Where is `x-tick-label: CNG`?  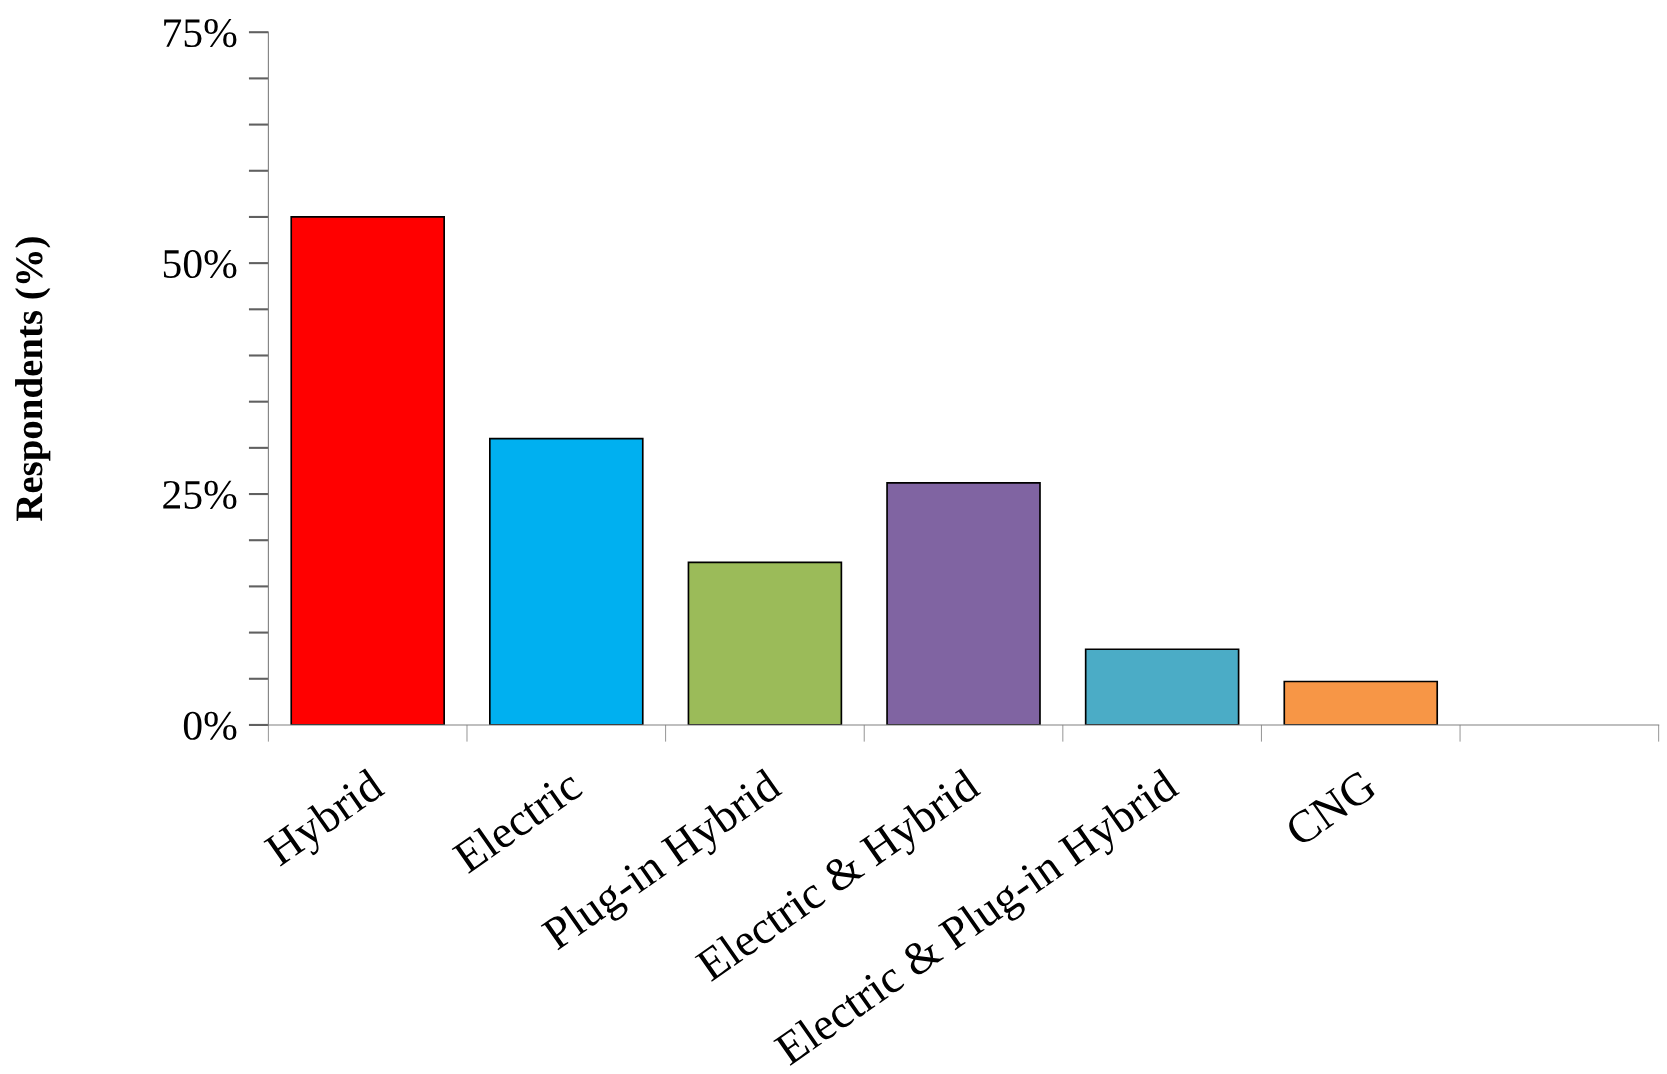 x-tick-label: CNG is located at coordinates (1331, 808).